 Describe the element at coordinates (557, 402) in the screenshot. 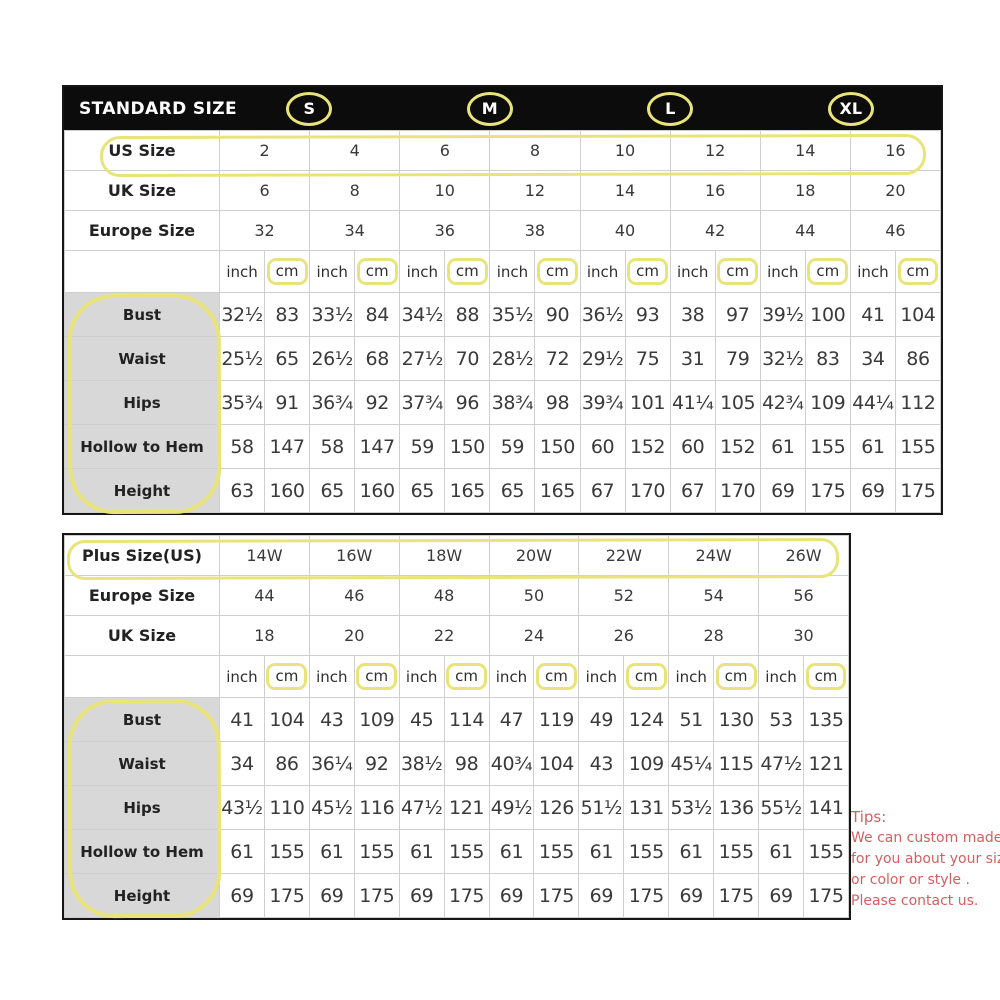

I see `measure-cell: 98` at that location.